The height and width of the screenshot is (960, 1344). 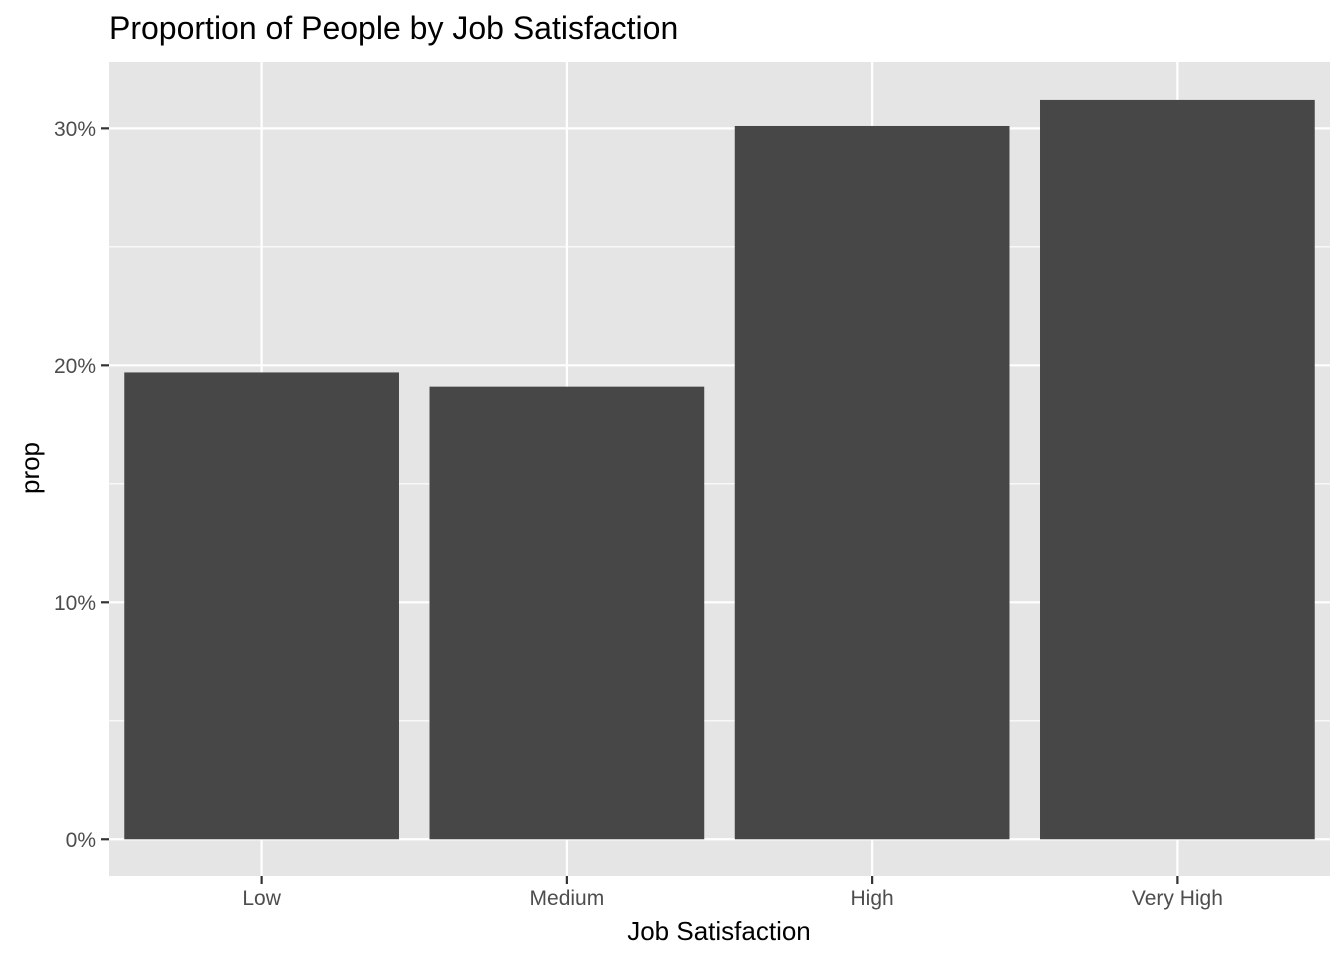 I want to click on bar-low, so click(x=261, y=606).